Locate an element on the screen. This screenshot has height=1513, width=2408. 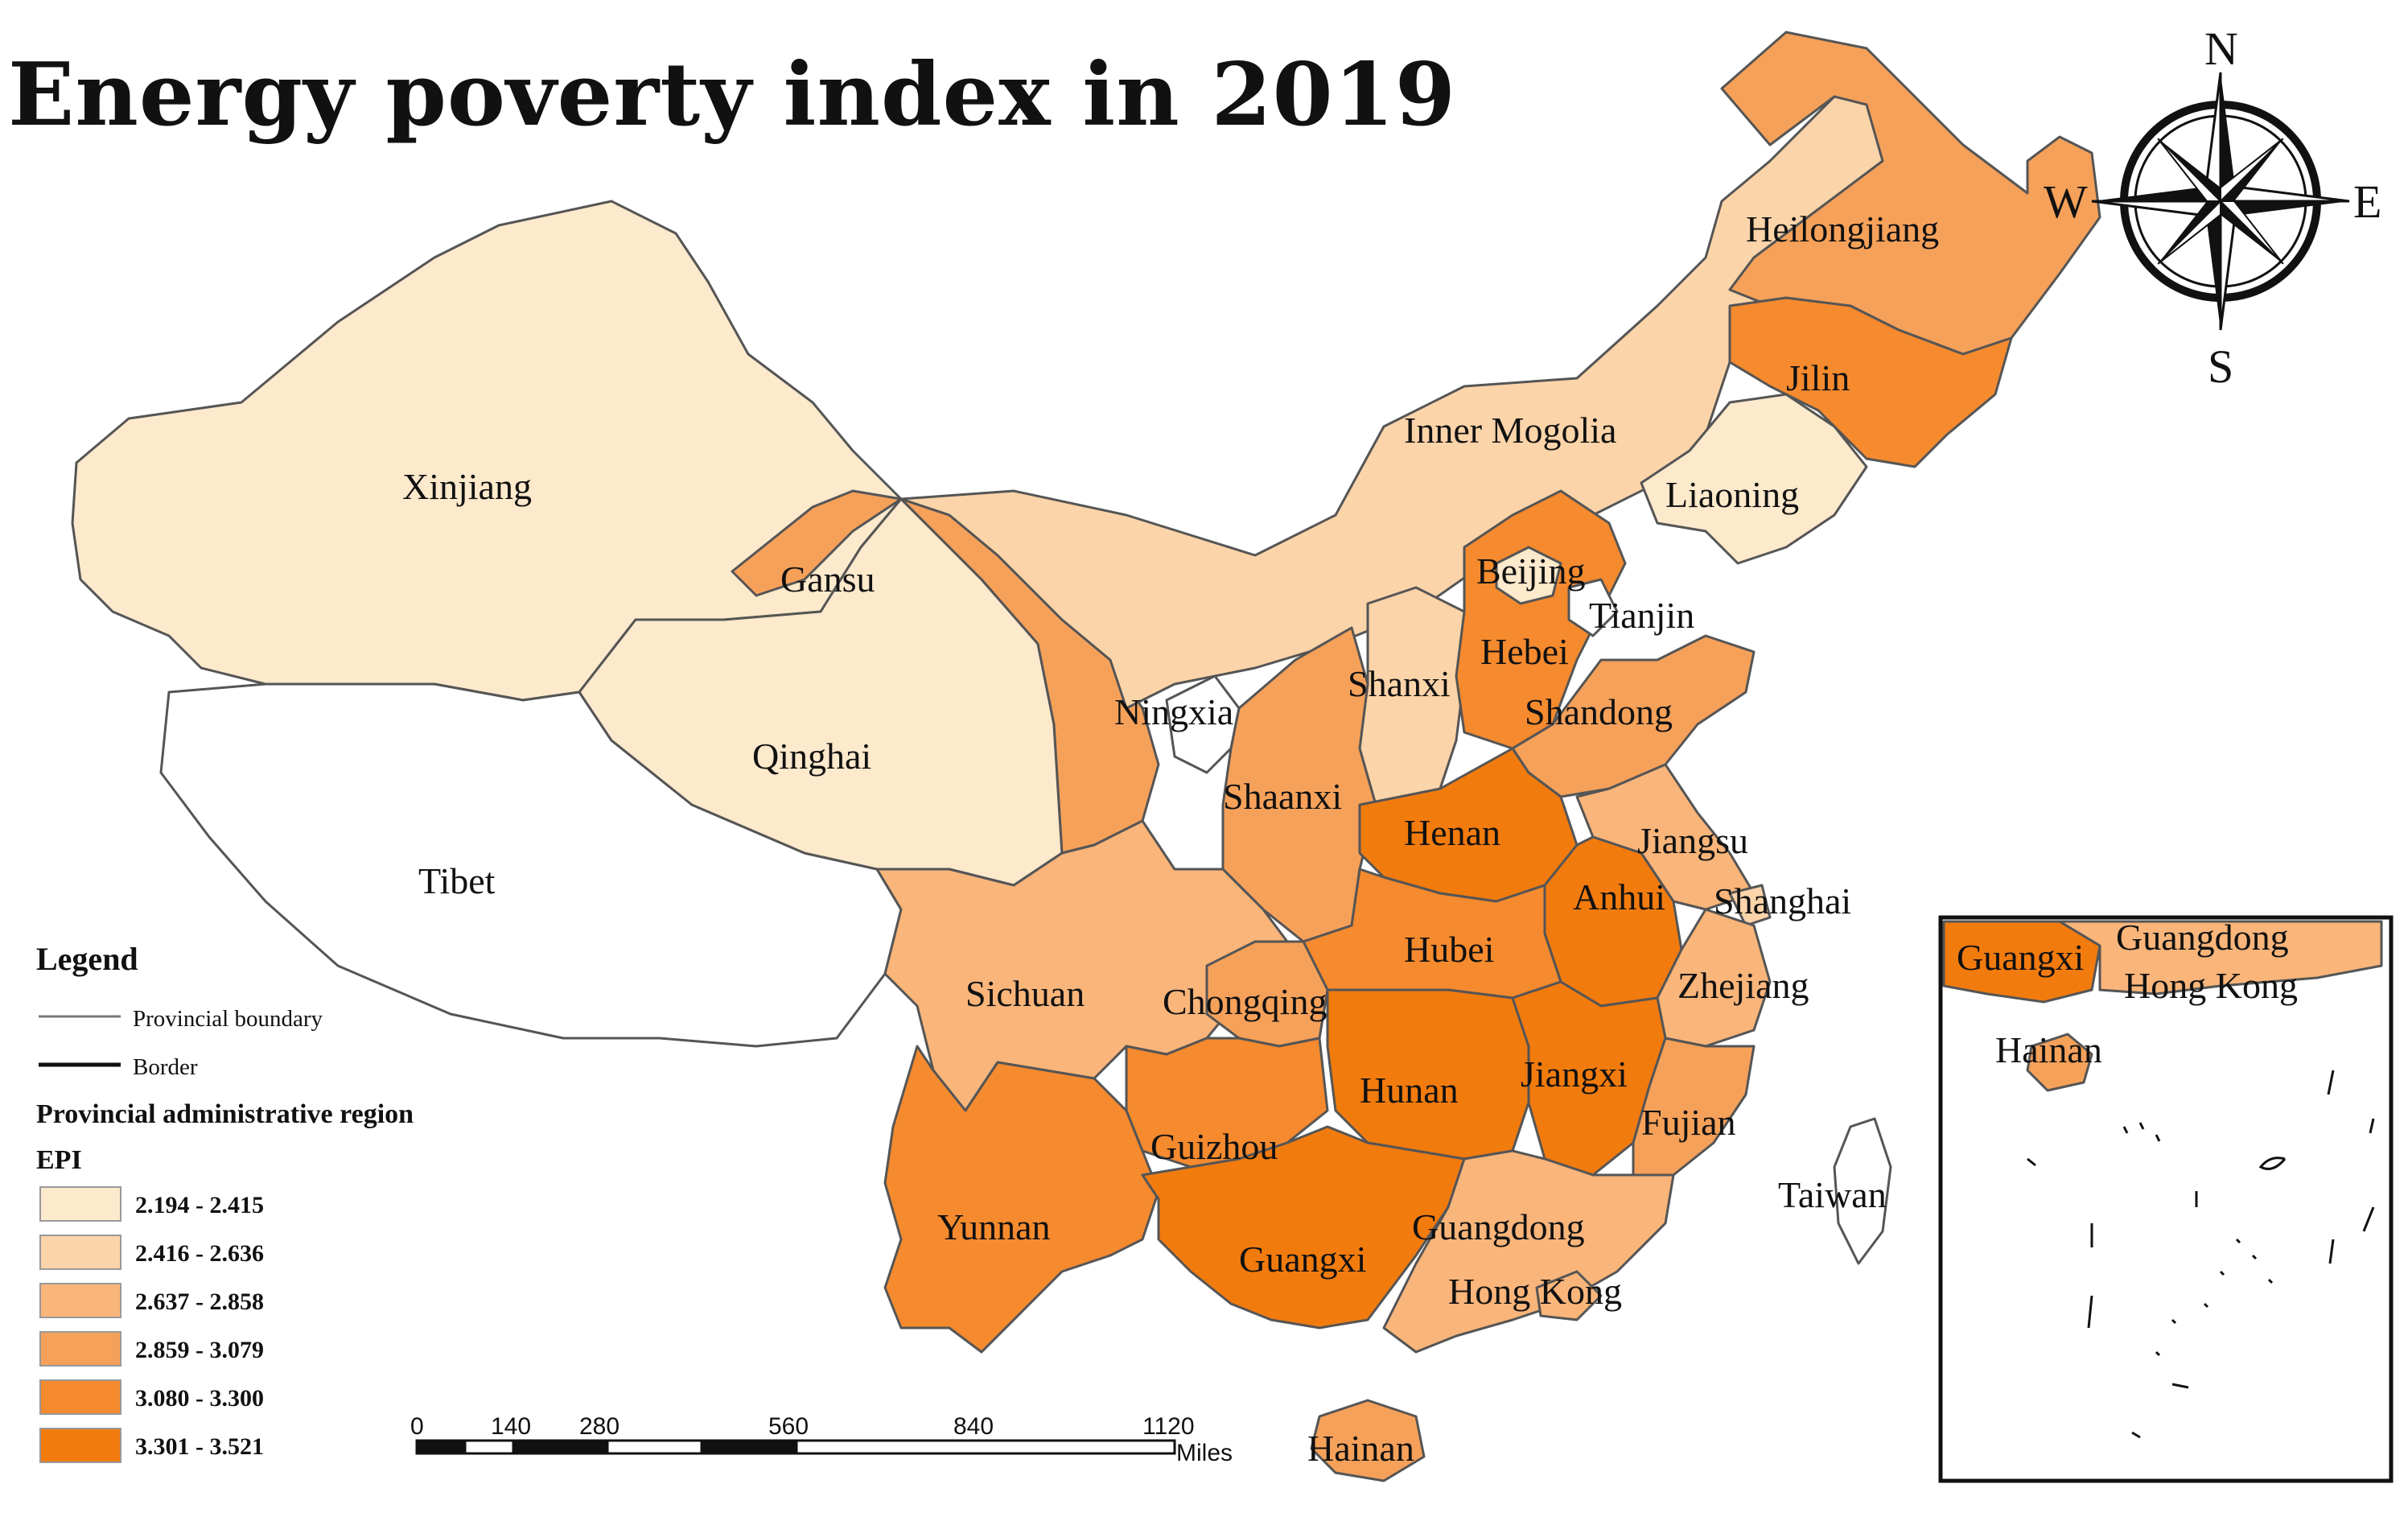
south-china-sea-inset: Guangxi Guangdong Hong Kong Hainan is located at coordinates (2166, 1199).